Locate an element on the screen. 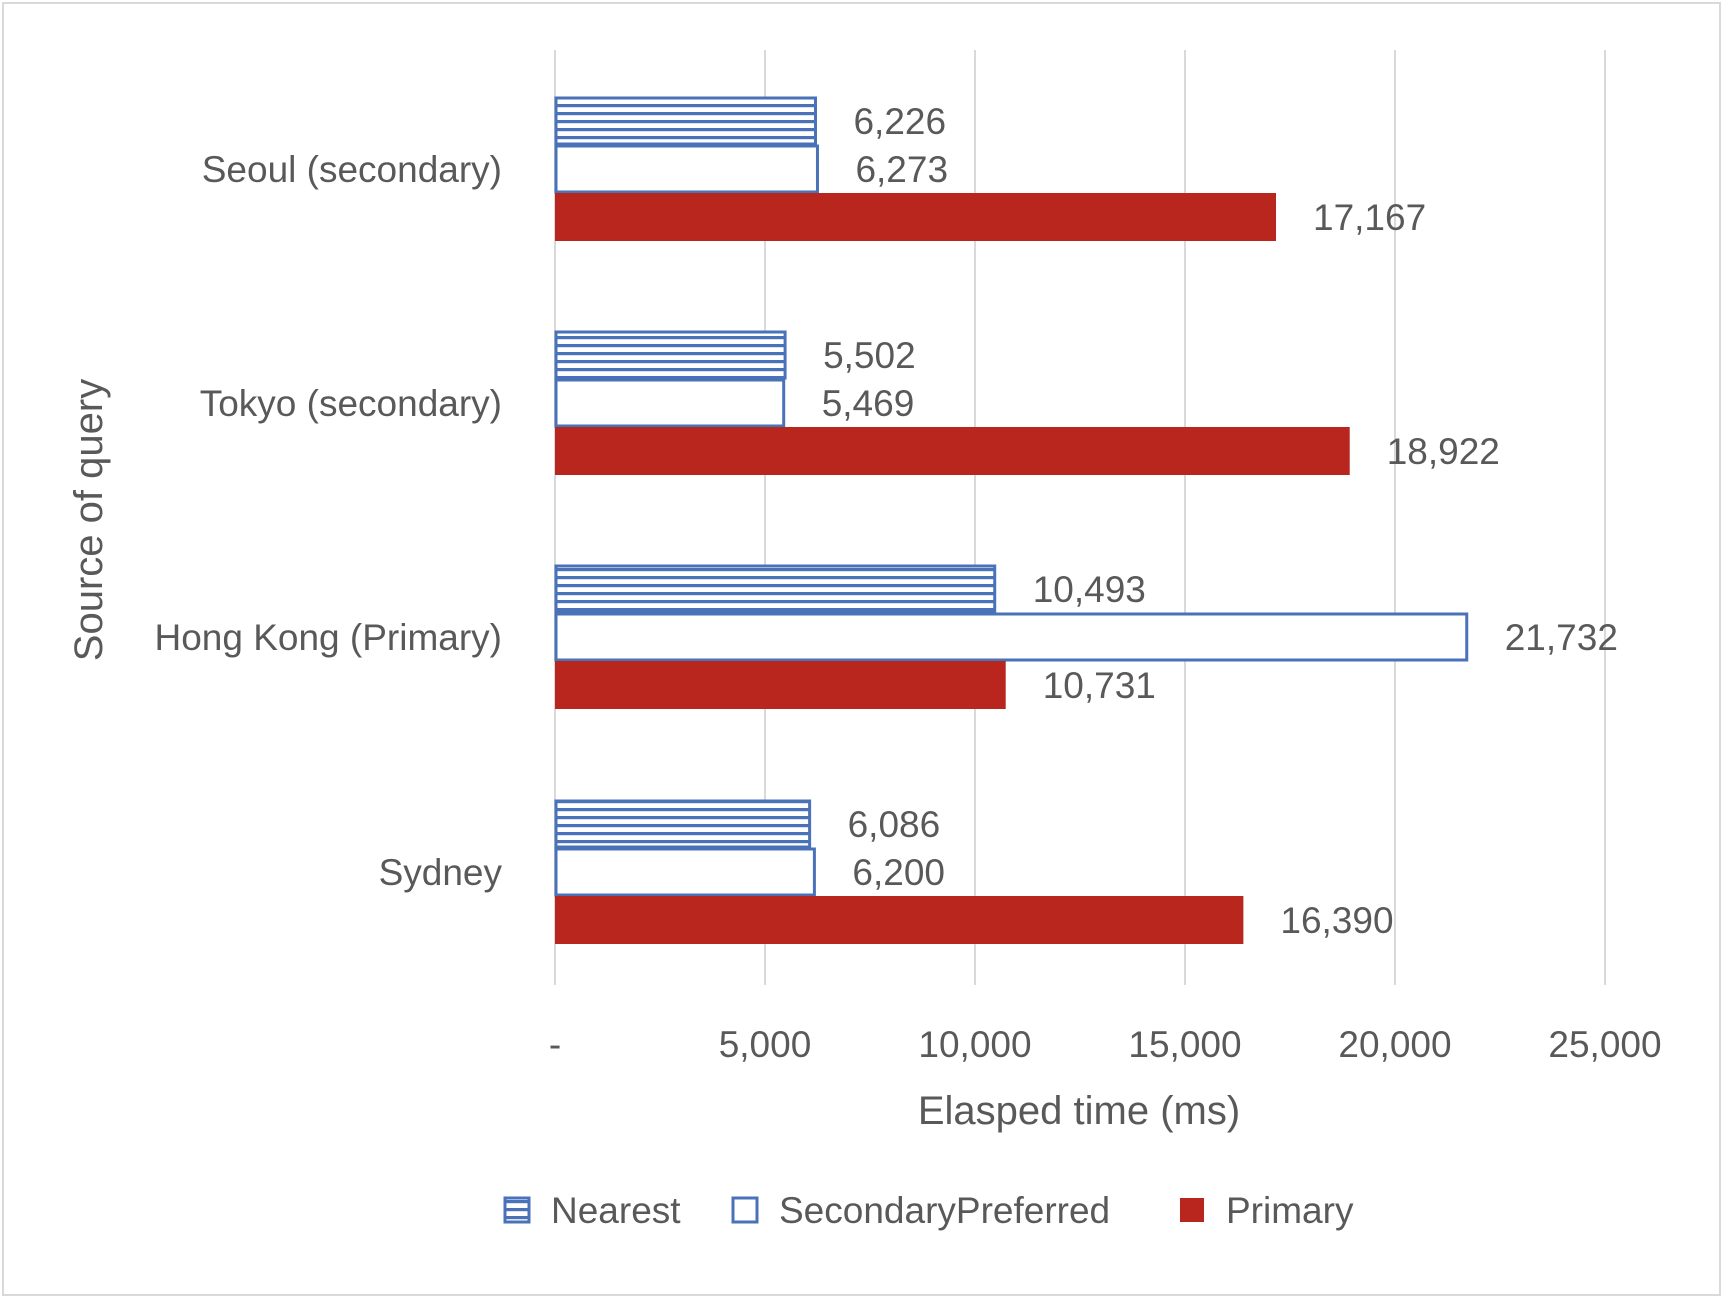  value-label-secondarypreferred-hong-kong-primary: 21,732 is located at coordinates (1561, 637).